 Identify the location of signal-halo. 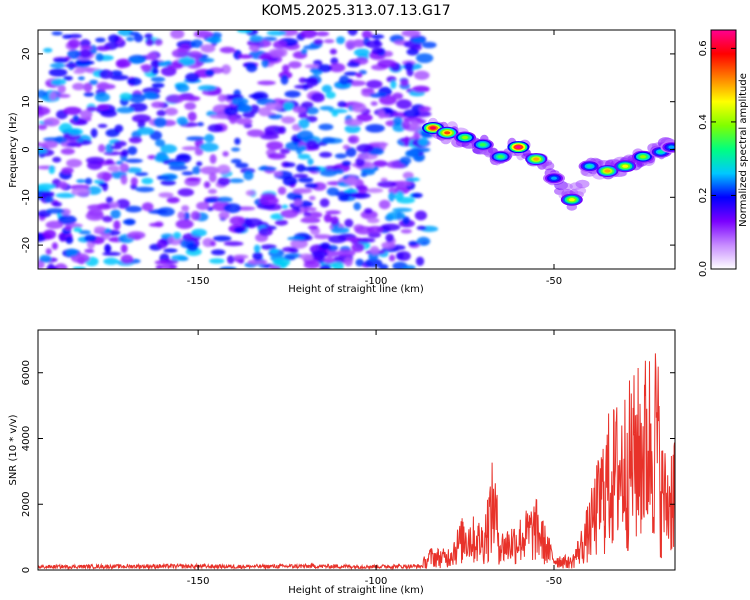
(565, 186).